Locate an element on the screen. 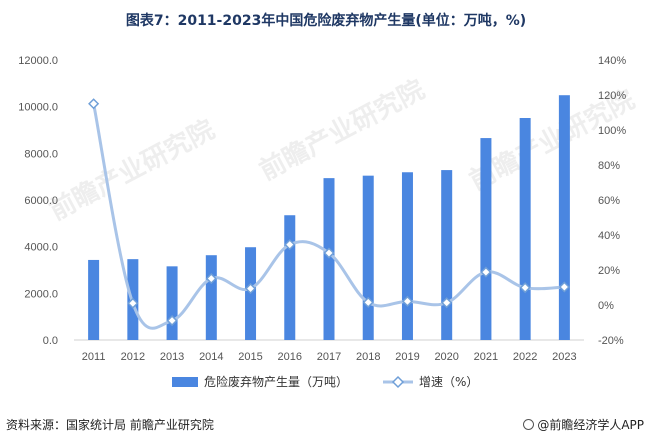 Image resolution: width=652 pixels, height=444 pixels. y-right-tick-label: 40% is located at coordinates (609, 236).